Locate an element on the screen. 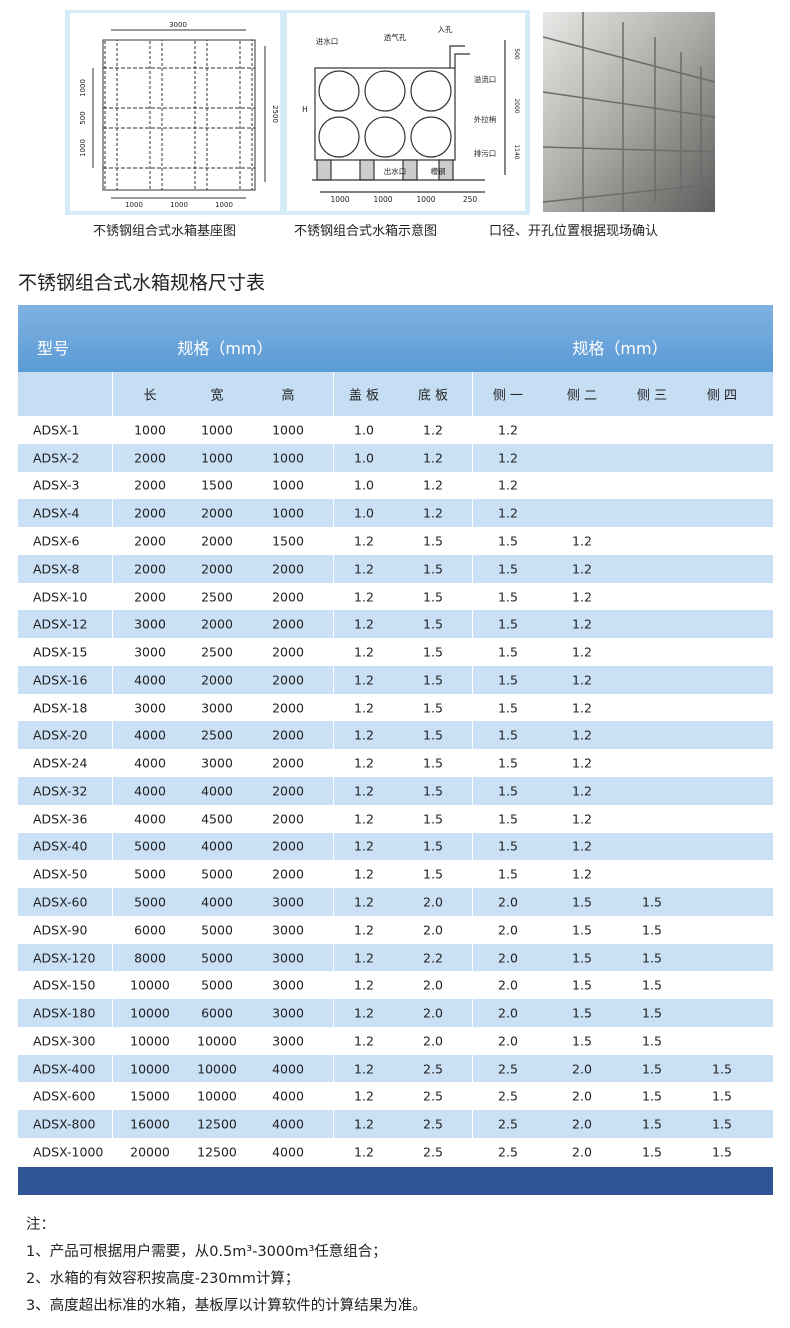 Image resolution: width=790 pixels, height=1328 pixels. header-band is located at coordinates (395, 338).